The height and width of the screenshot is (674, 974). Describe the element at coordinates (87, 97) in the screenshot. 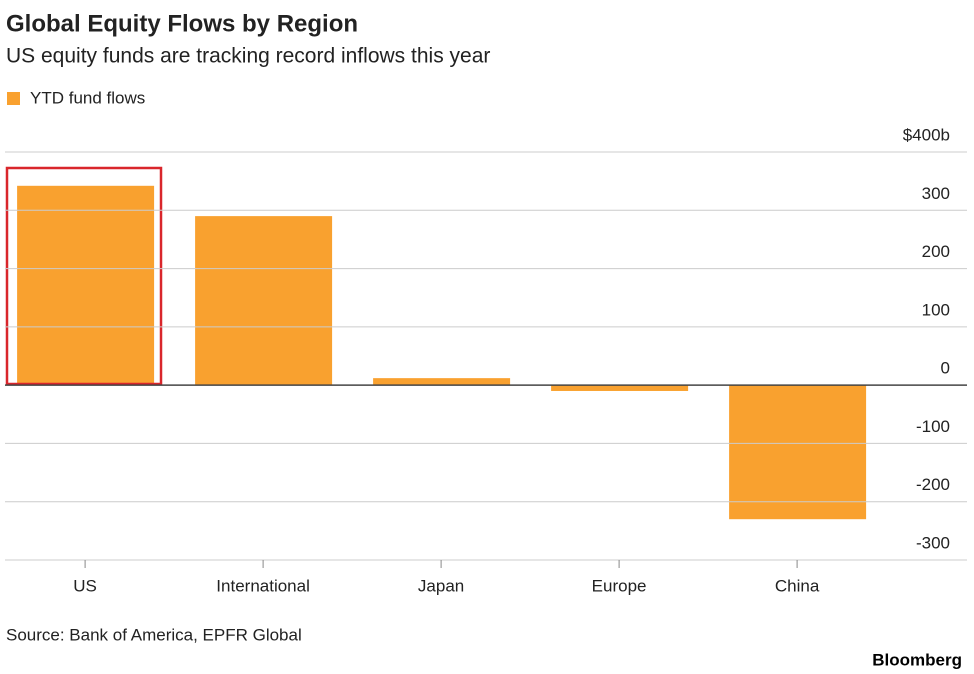

I see `legend-label: YTD fund flows` at that location.